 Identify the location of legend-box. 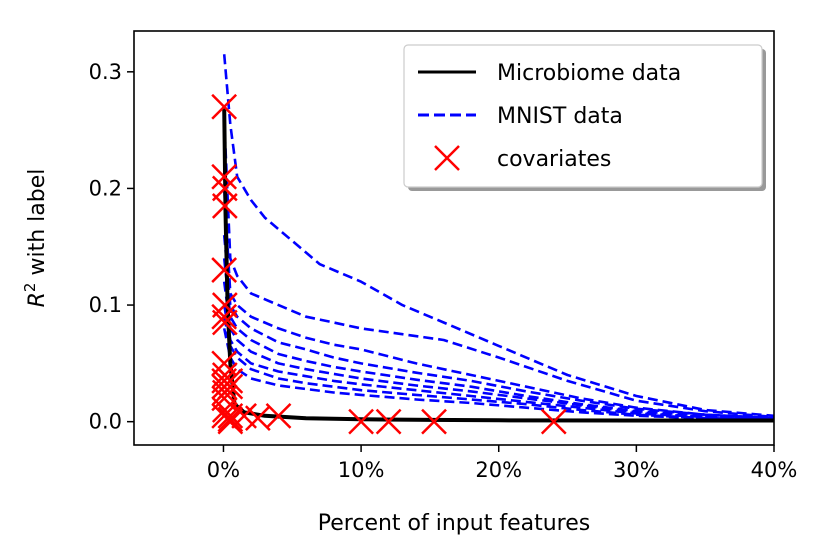
(583, 116).